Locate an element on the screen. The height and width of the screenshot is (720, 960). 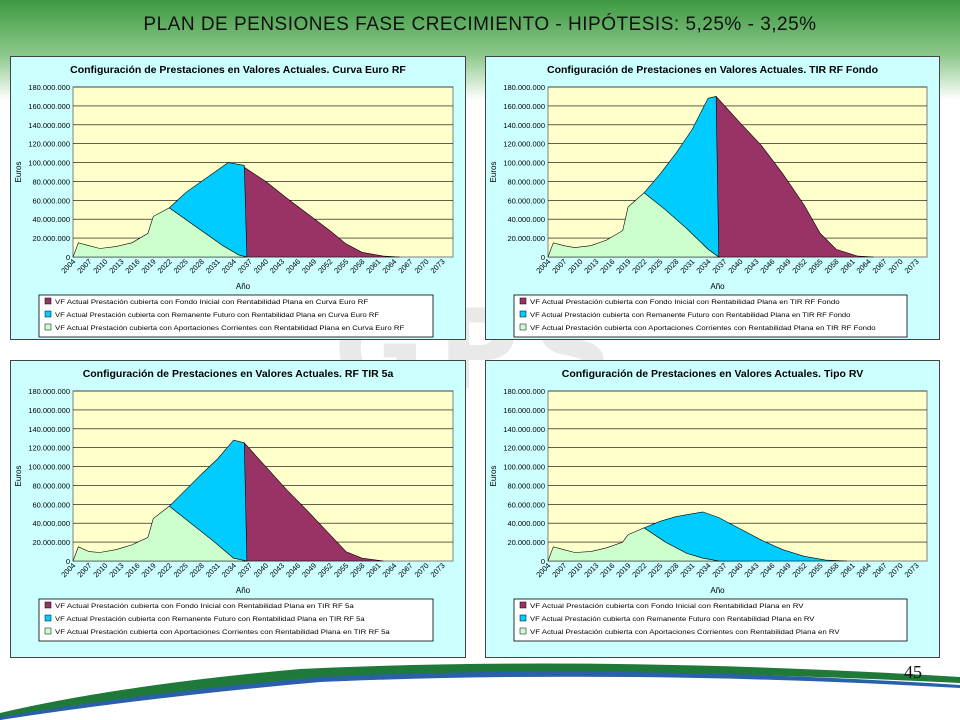
x-tick-label: 2052 is located at coordinates (799, 266).